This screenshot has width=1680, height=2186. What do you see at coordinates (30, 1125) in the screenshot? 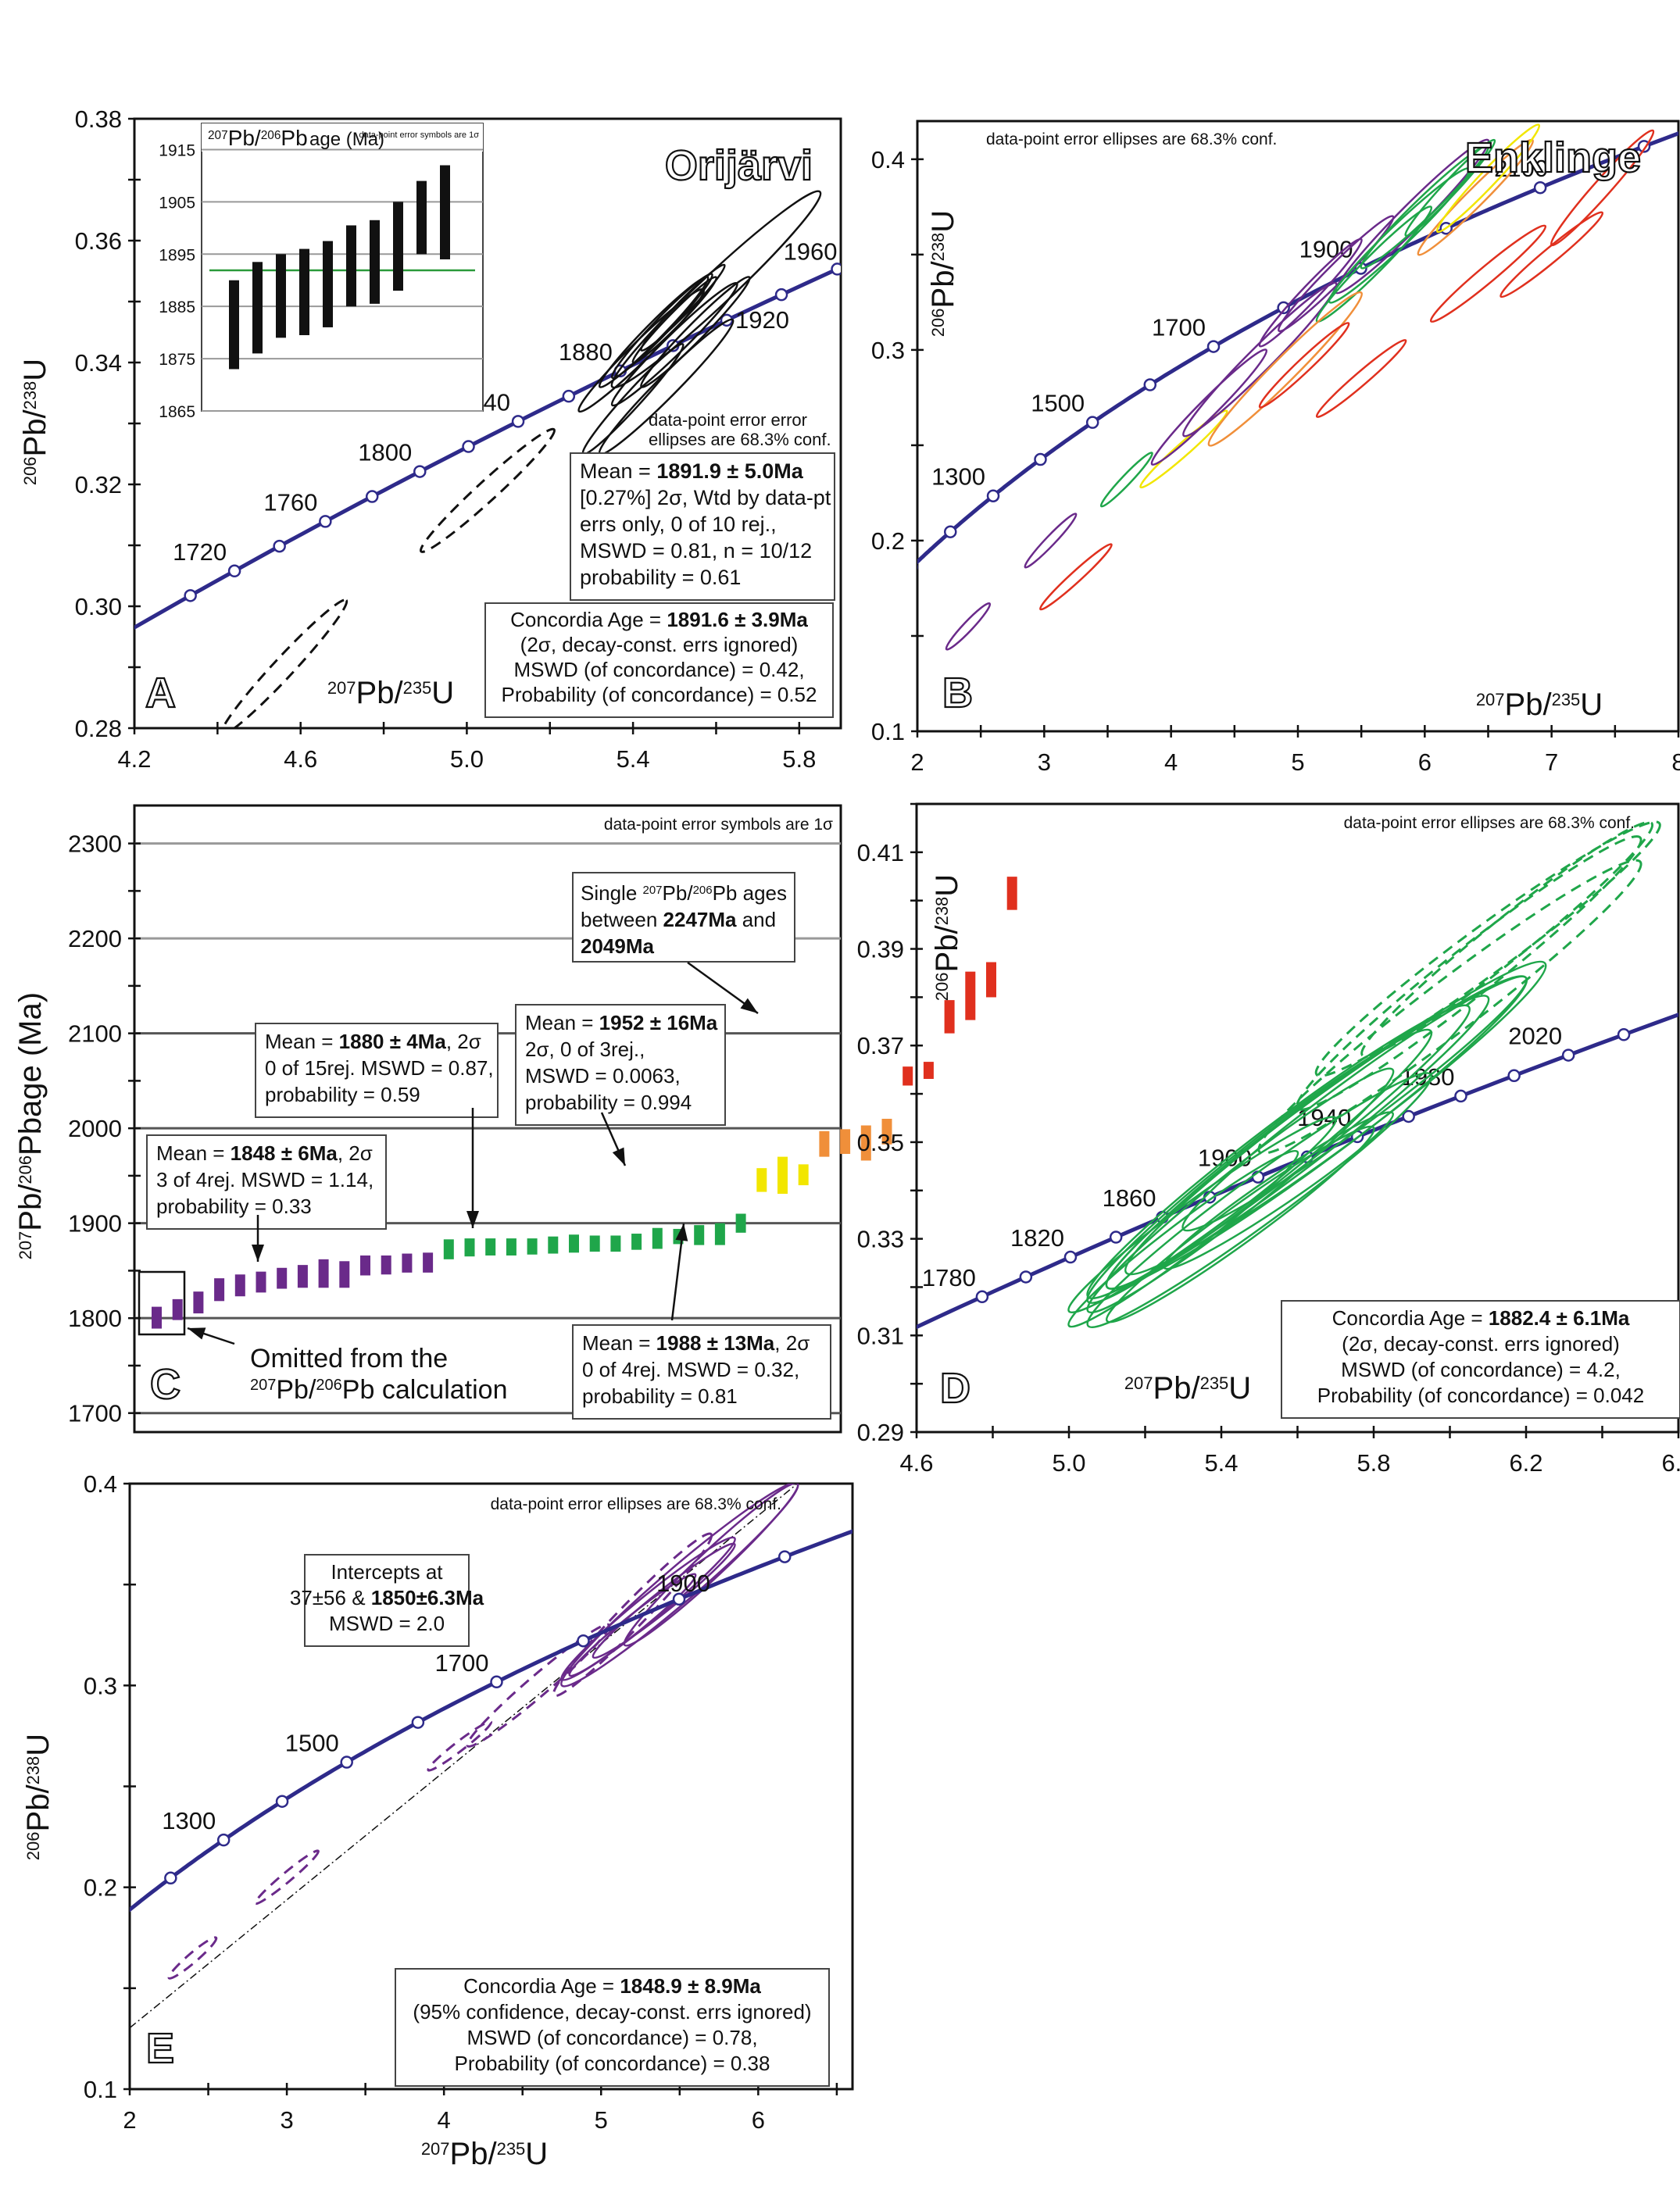
I see `y-axis-label: 207Pb/206Pb age (Ma)` at bounding box center [30, 1125].